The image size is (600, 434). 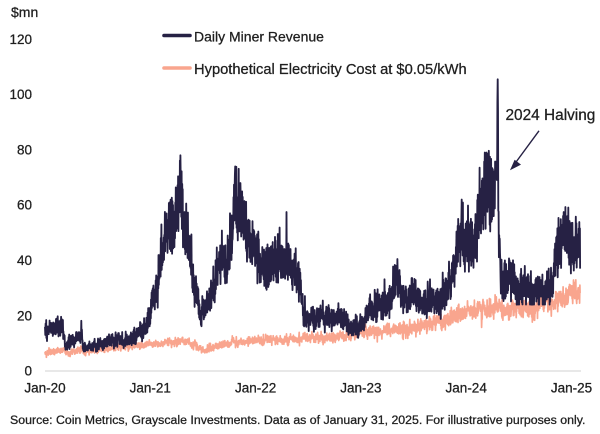 I want to click on svg-text: $mn, so click(x=24, y=12).